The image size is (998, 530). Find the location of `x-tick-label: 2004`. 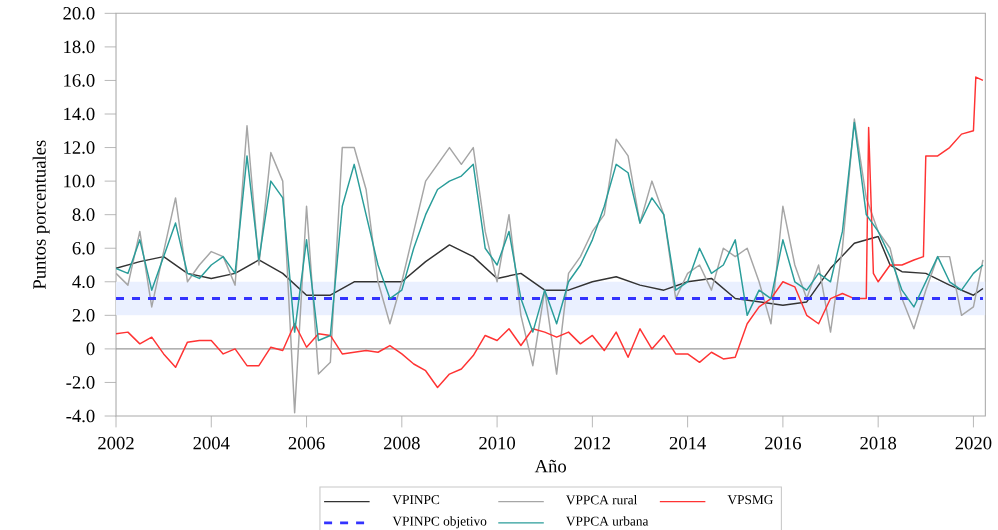

x-tick-label: 2004 is located at coordinates (211, 443).